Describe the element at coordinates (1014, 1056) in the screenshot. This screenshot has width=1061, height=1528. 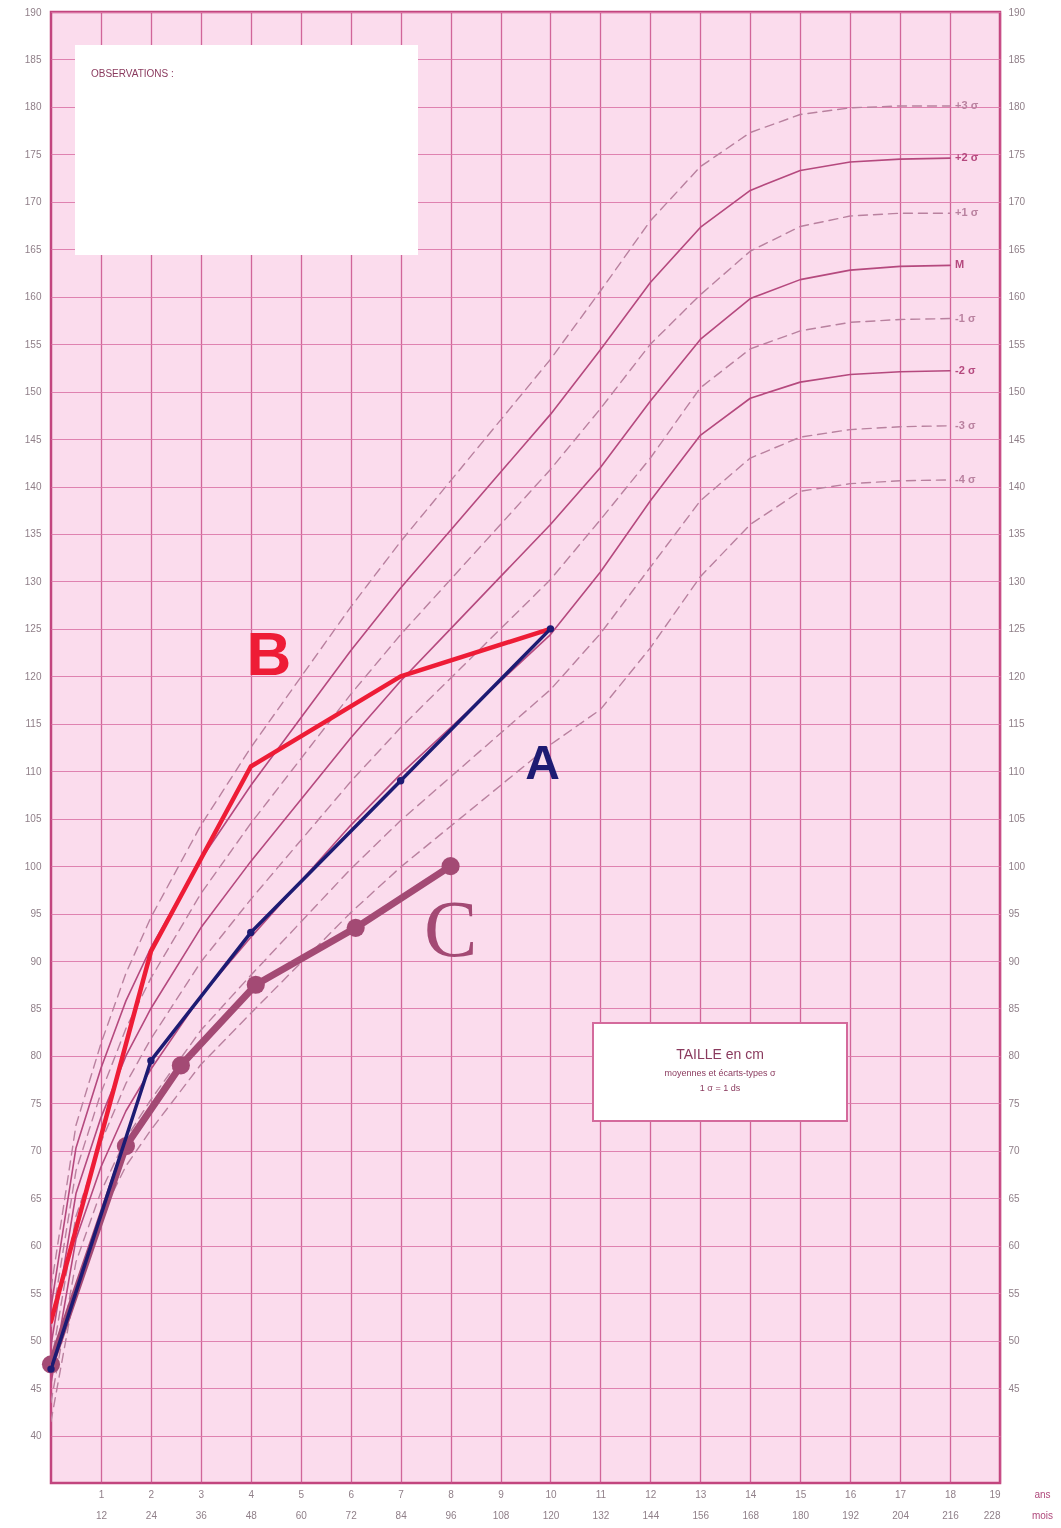
I see `y2-tick-label: 80` at that location.